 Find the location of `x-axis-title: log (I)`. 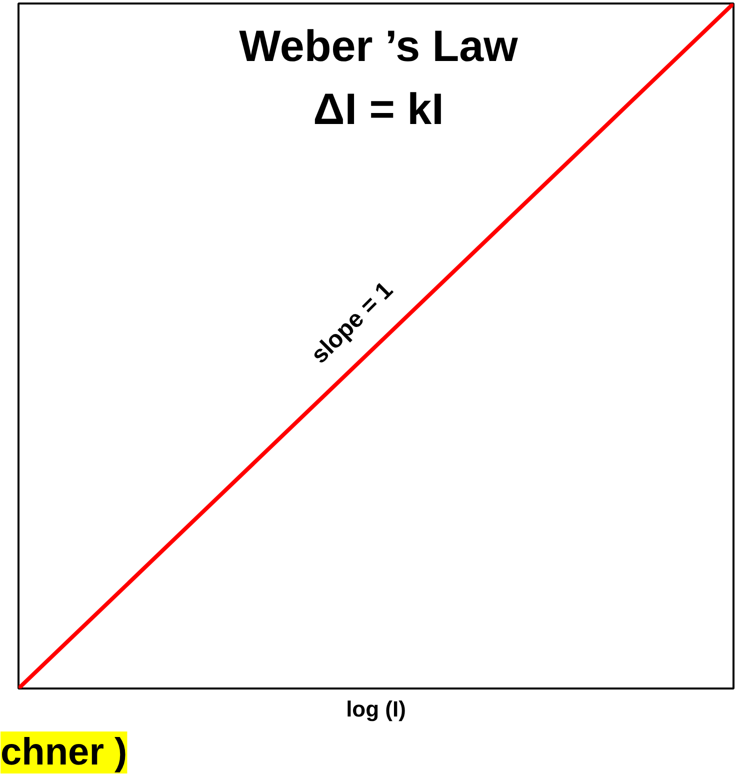

x-axis-title: log (I) is located at coordinates (376, 709).